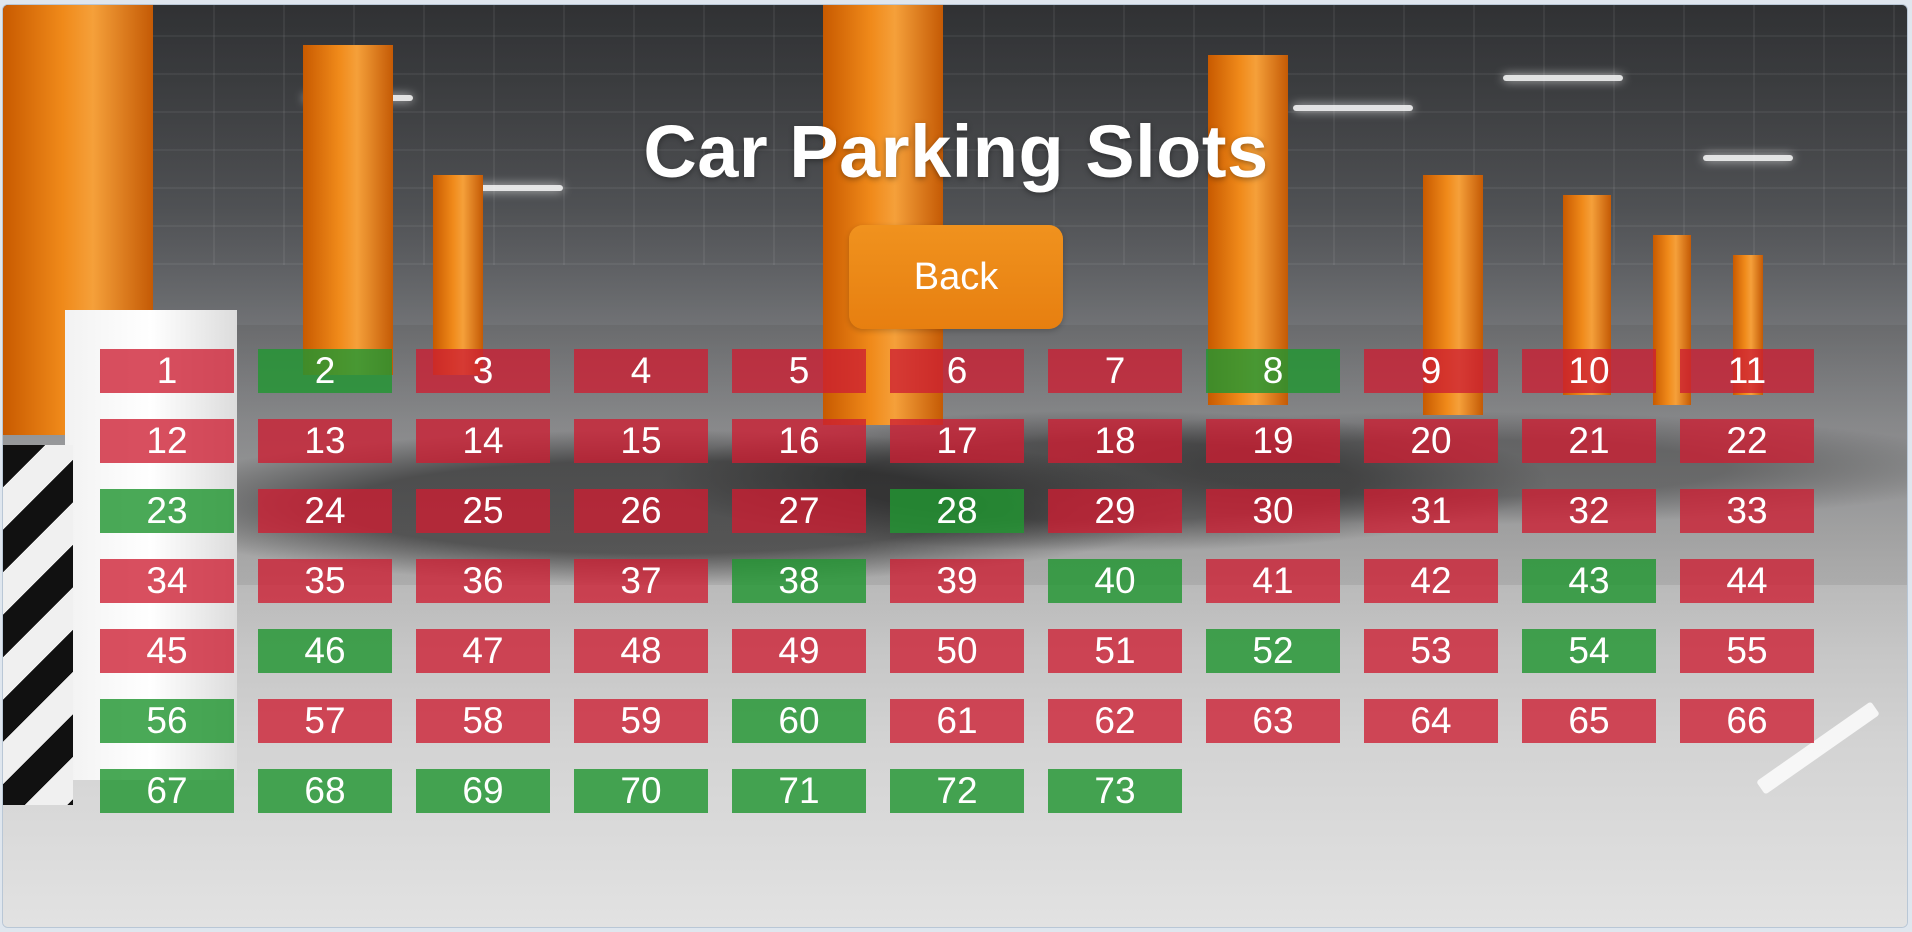  I want to click on parking-slot-52: 52, so click(1273, 651).